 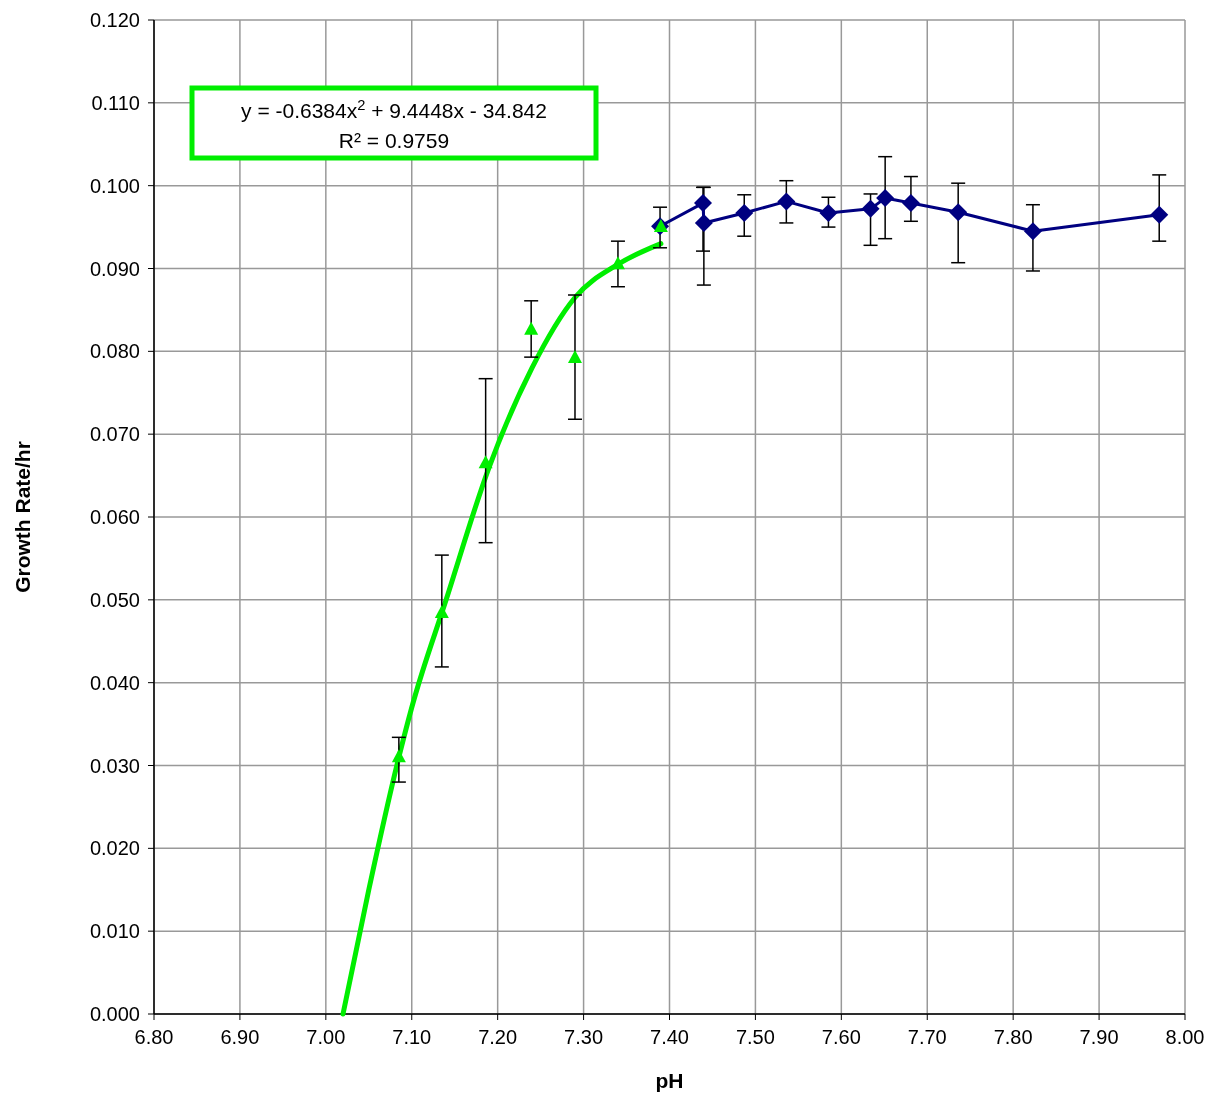 I want to click on y-tick-label: 0.000, so click(x=114, y=1014).